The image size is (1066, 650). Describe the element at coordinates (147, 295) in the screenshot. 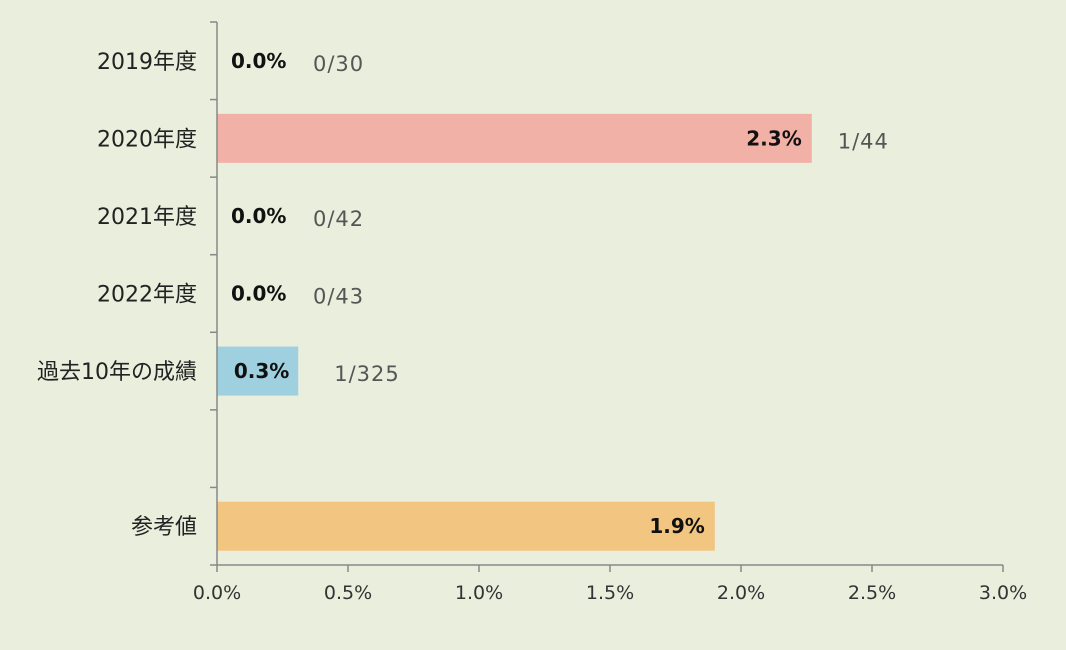

I see `category-label: 2022年度` at that location.